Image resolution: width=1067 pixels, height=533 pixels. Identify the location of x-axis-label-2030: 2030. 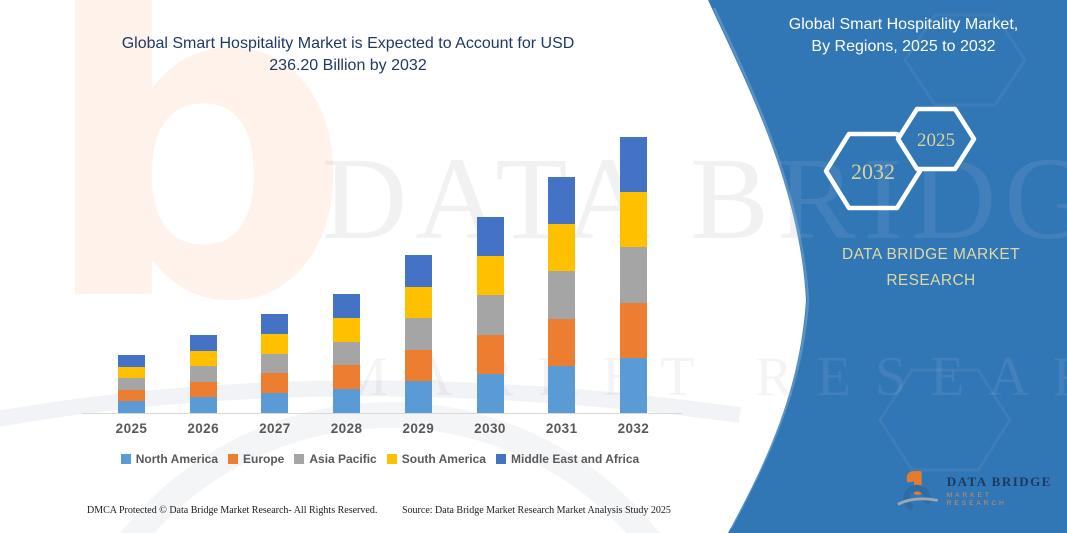
(490, 428).